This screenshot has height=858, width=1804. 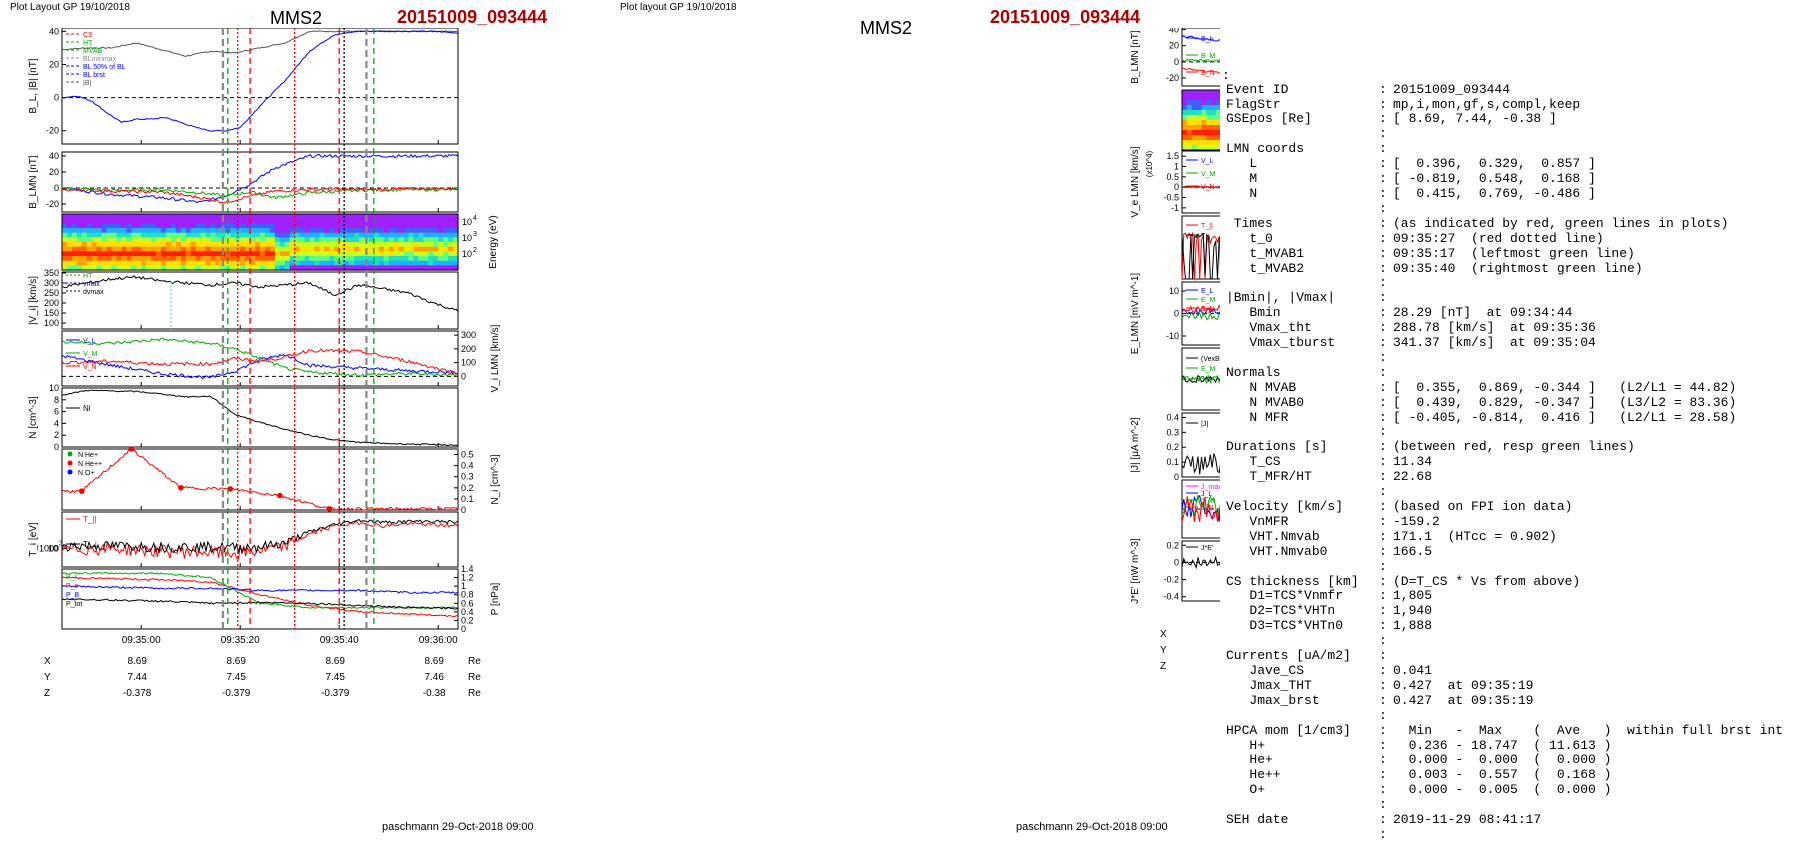 What do you see at coordinates (1172, 336) in the screenshot?
I see `y-tick-label: -10` at bounding box center [1172, 336].